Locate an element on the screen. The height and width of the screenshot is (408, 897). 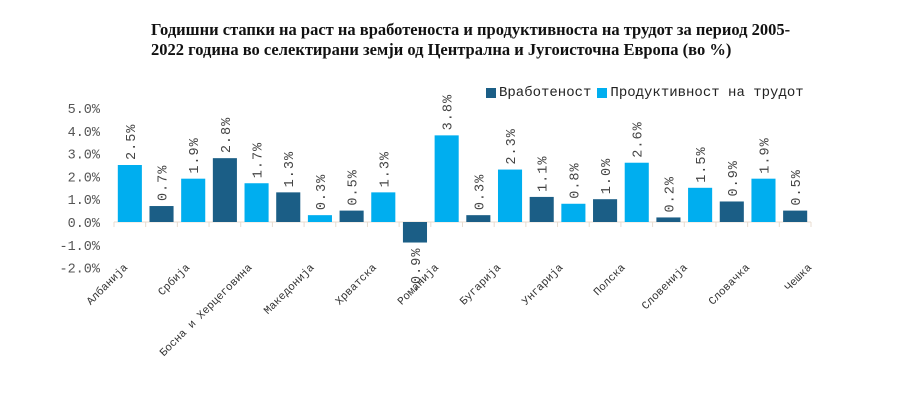
x-tick-label: Словенија is located at coordinates (665, 287).